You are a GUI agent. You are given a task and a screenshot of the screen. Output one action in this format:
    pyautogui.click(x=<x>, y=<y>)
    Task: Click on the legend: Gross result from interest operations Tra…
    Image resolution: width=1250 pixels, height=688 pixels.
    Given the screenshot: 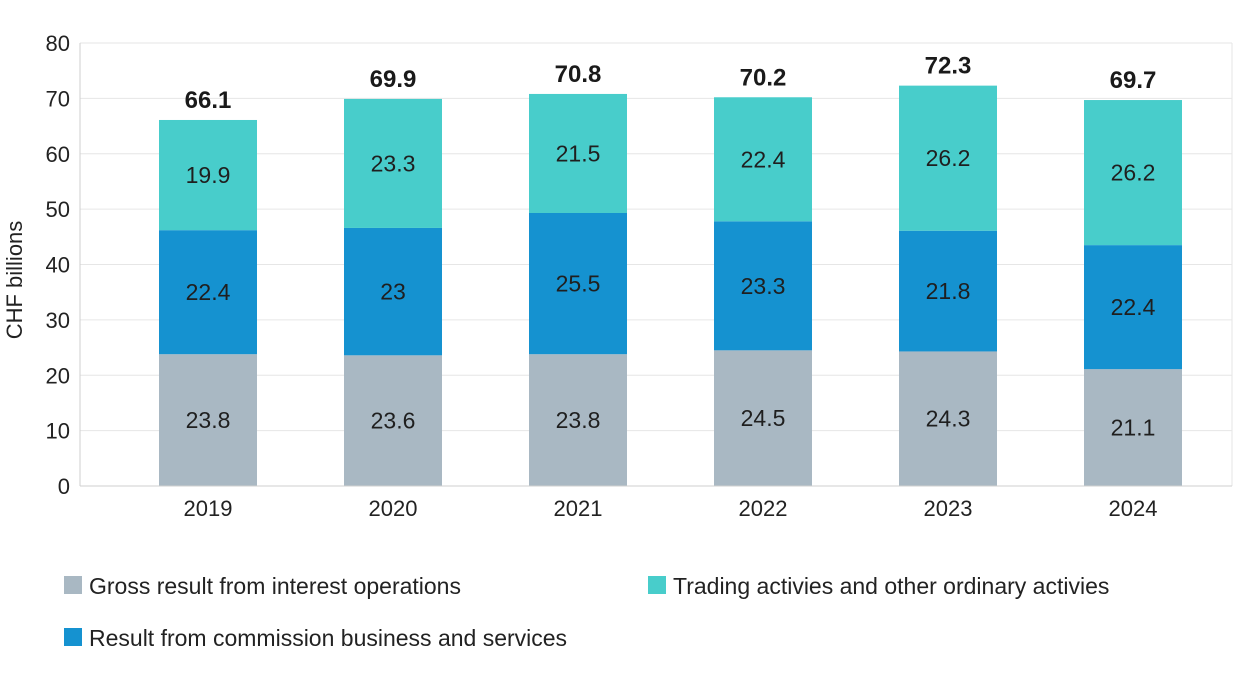 What is the action you would take?
    pyautogui.click(x=586, y=612)
    